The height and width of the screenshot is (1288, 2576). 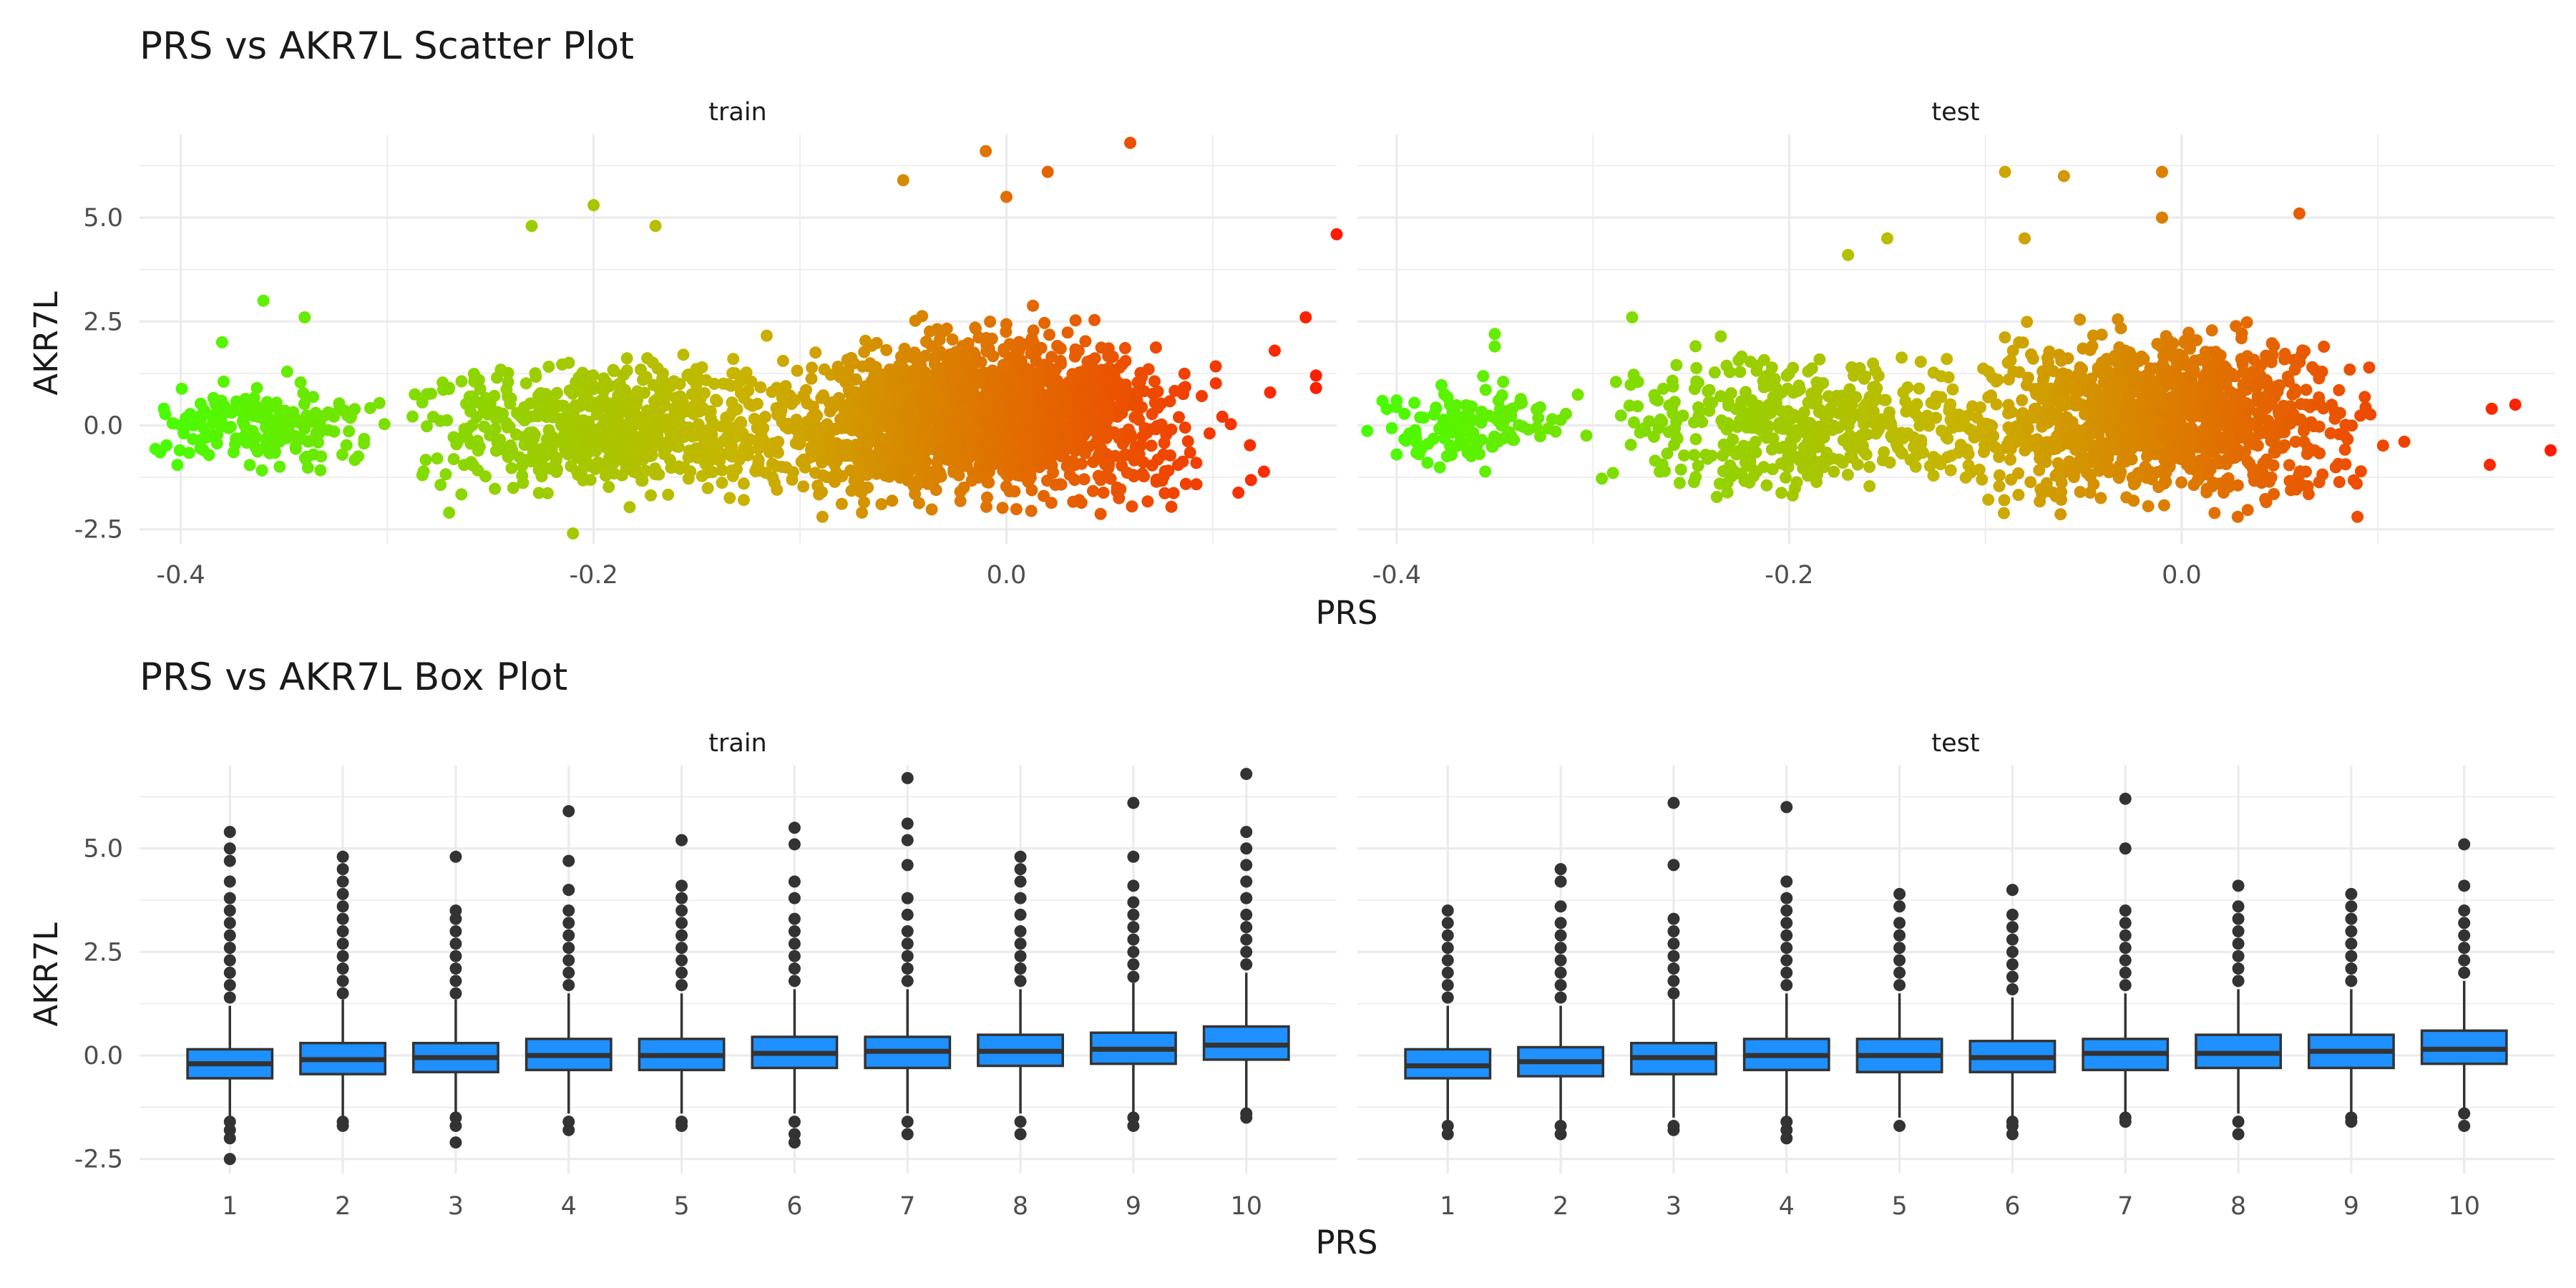 I want to click on box-x-tick-label: 8, so click(x=2238, y=1206).